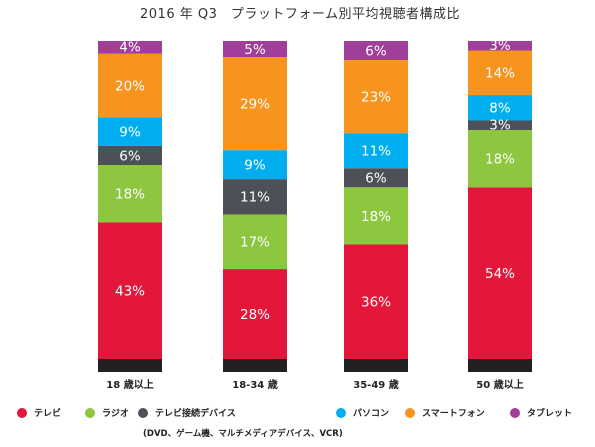 The width and height of the screenshot is (595, 447). What do you see at coordinates (549, 413) in the screenshot?
I see `legend-label: タブレット` at bounding box center [549, 413].